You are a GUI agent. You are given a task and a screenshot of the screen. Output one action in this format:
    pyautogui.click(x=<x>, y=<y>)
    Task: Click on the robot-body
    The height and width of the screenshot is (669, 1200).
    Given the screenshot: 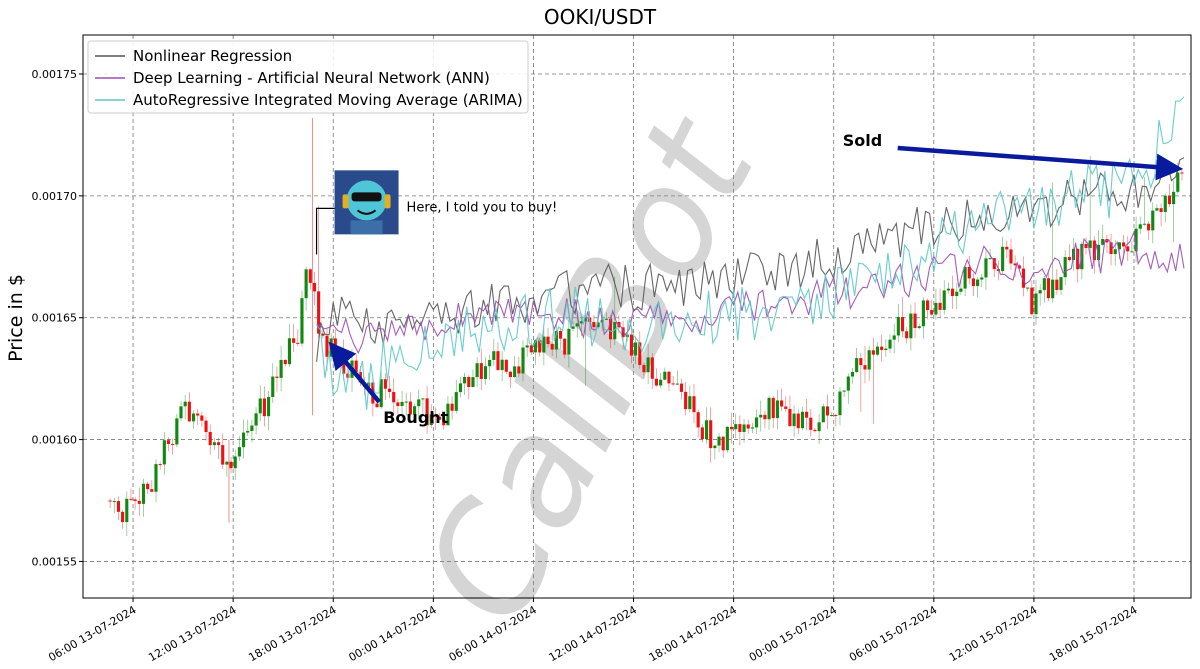 What is the action you would take?
    pyautogui.click(x=366, y=227)
    